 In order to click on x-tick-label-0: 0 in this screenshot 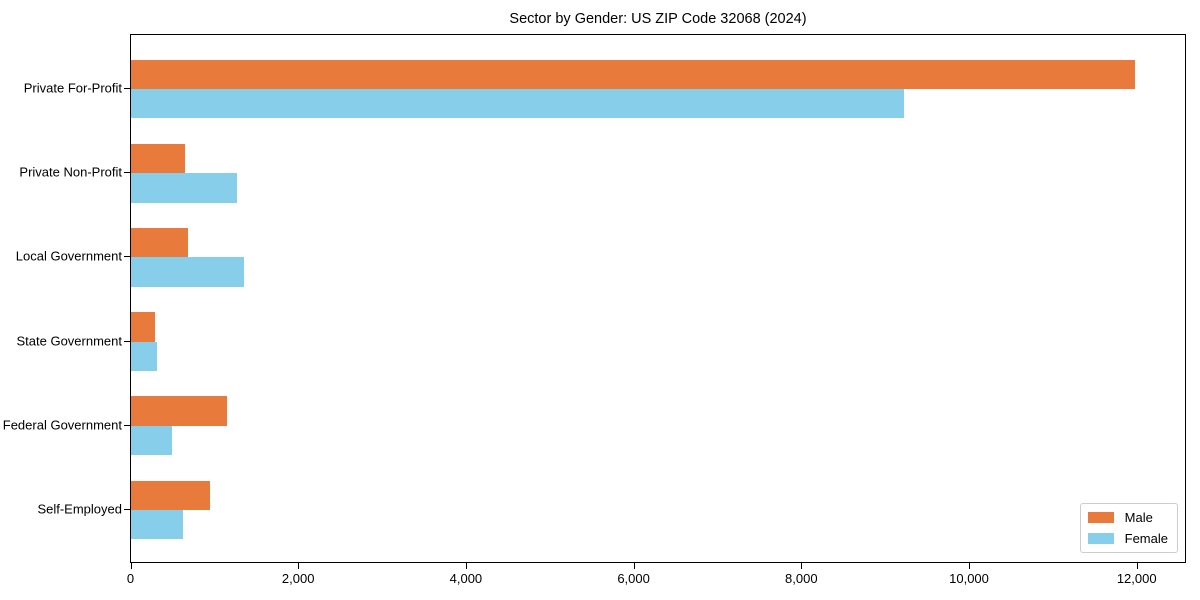, I will do `click(130, 578)`.